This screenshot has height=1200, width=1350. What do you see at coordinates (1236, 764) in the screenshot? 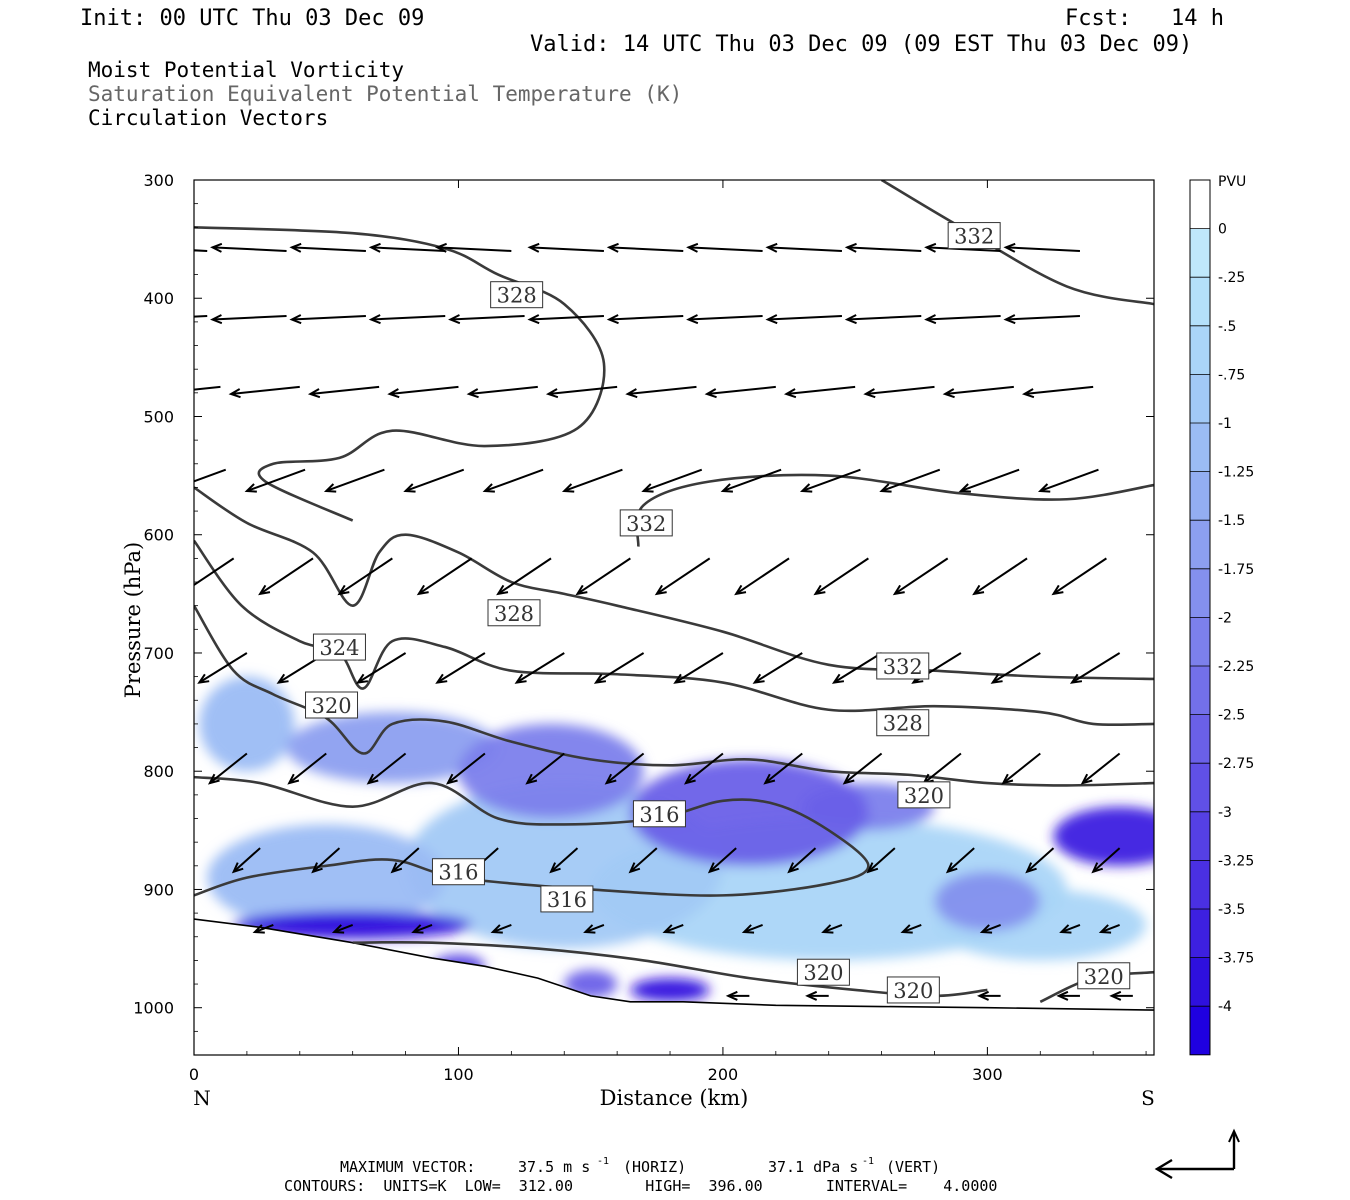
I see `colorbar-label: -2.75` at bounding box center [1236, 764].